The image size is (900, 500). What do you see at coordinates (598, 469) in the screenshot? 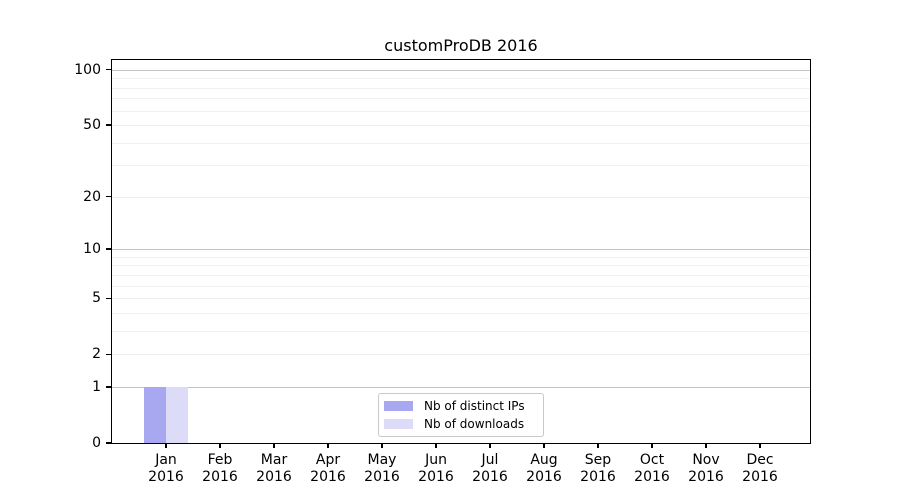
I see `x-axis-tick-label: Sep 2016` at bounding box center [598, 469].